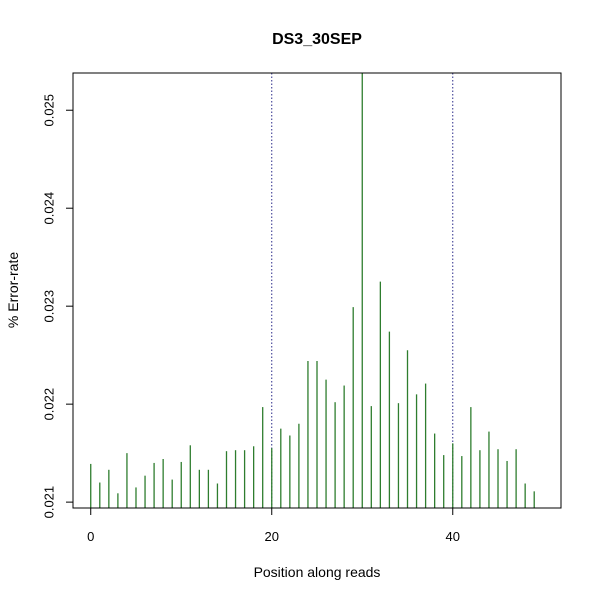 This screenshot has width=600, height=600. Describe the element at coordinates (90, 536) in the screenshot. I see `x-tick-label: 0` at that location.